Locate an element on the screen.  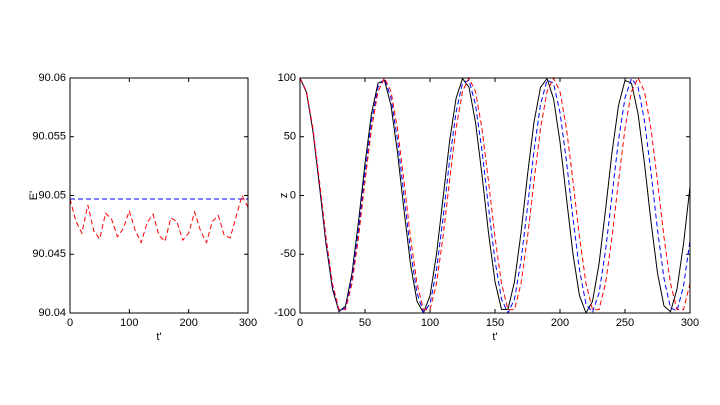
y-axis-label: E' is located at coordinates (34, 195).